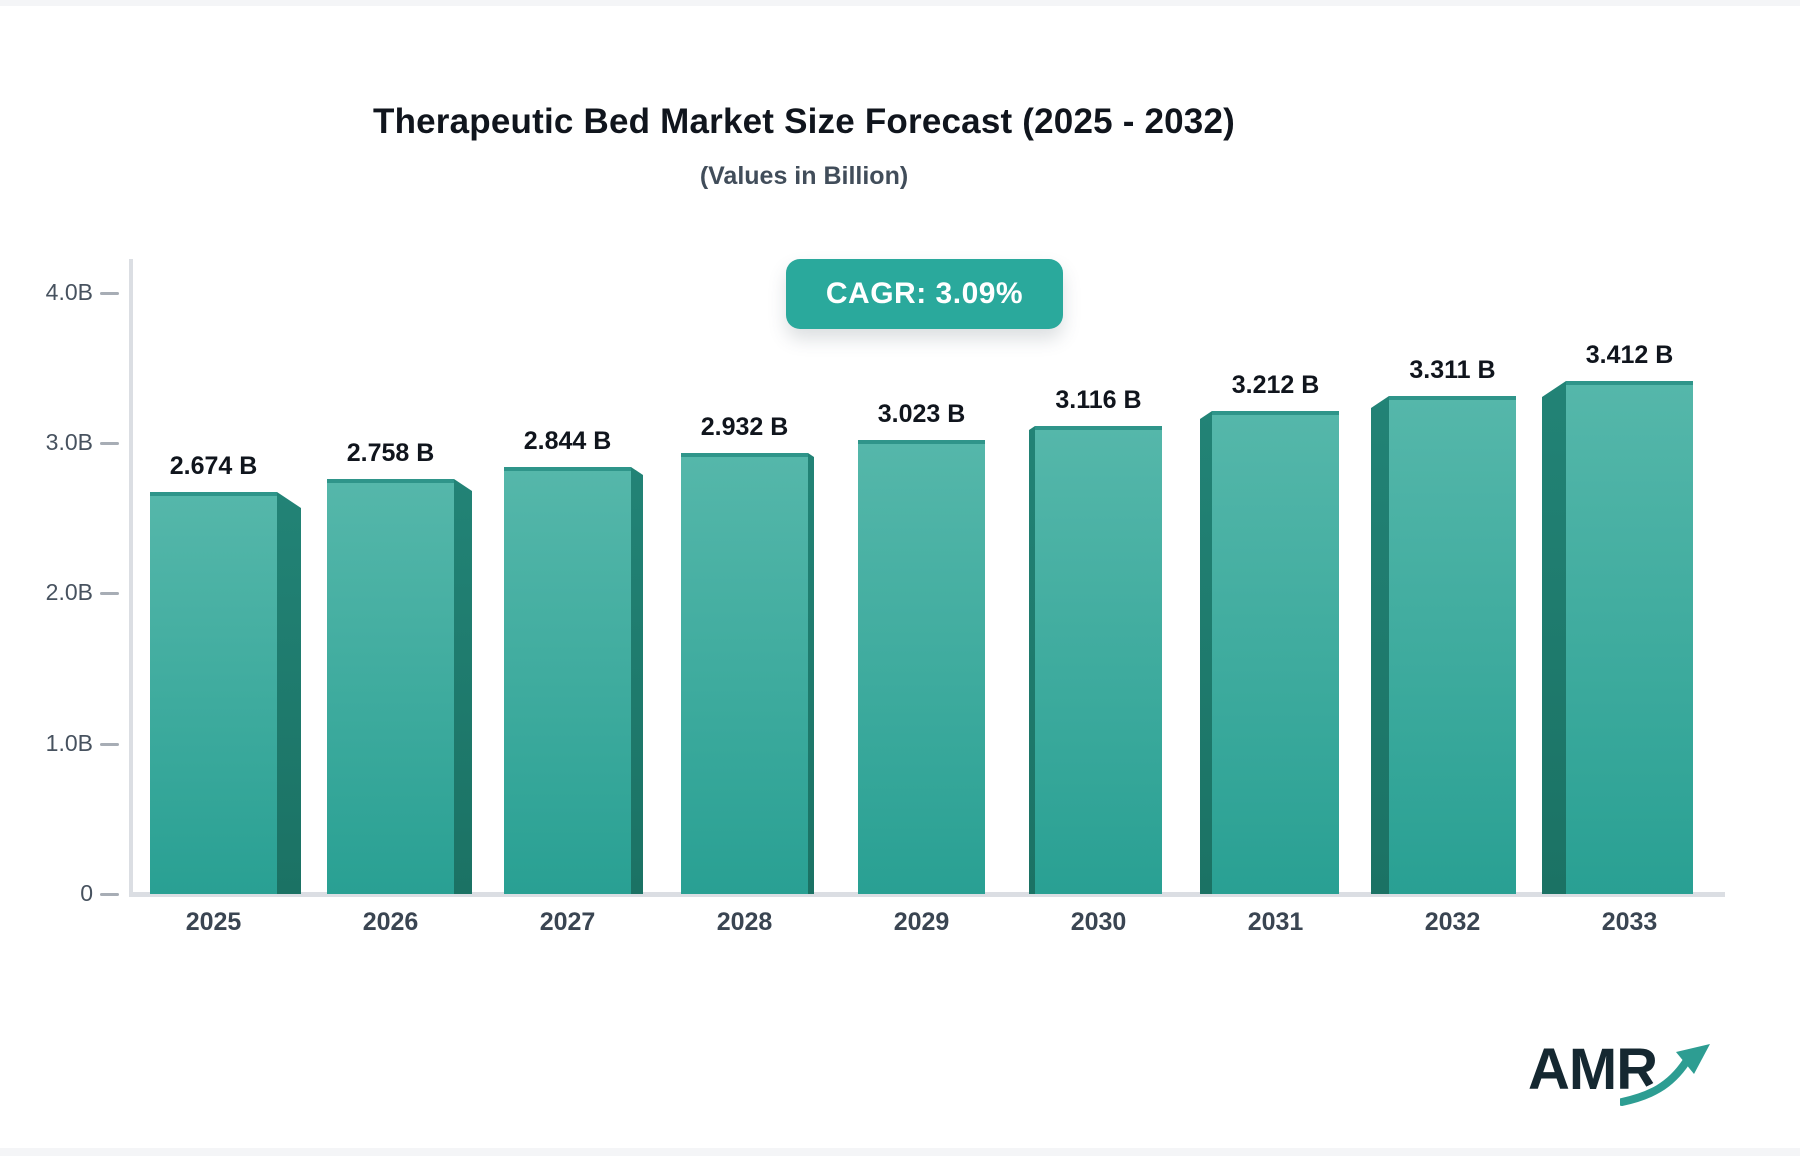 Image resolution: width=1800 pixels, height=1156 pixels. Describe the element at coordinates (1098, 660) in the screenshot. I see `bar-2030` at that location.